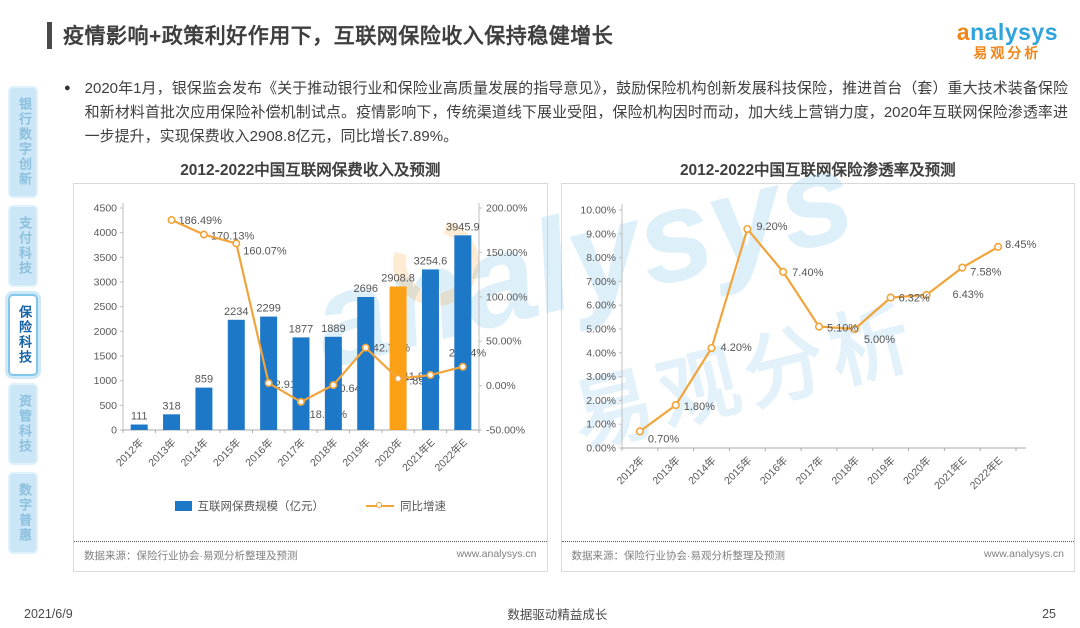 This screenshot has height=628, width=1080. Describe the element at coordinates (601, 305) in the screenshot. I see `svg-text: 6.00%` at that location.